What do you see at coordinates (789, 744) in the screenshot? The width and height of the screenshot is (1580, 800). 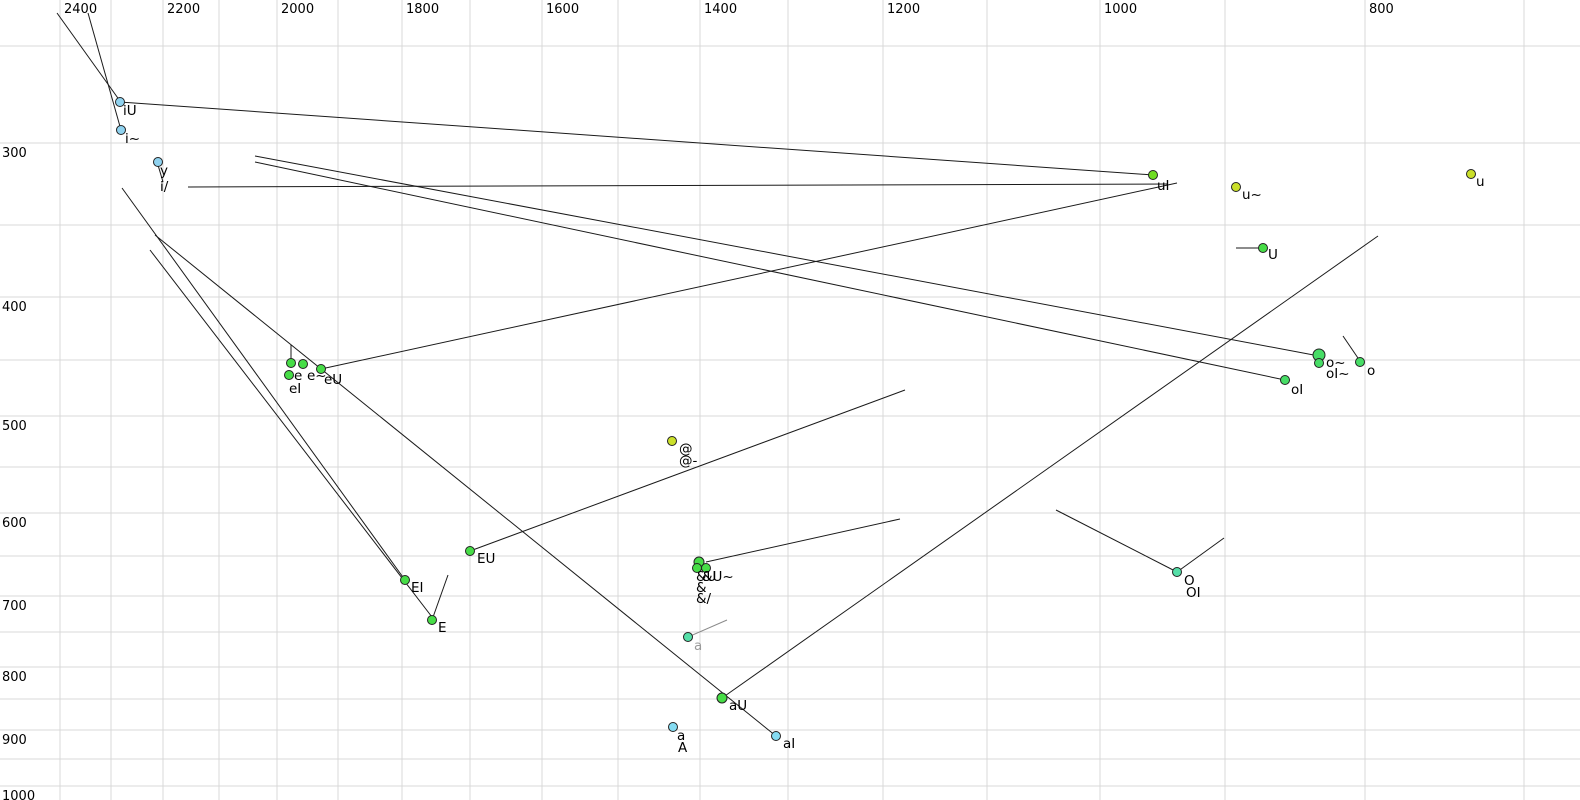 I see `point-label-aI: aI` at bounding box center [789, 744].